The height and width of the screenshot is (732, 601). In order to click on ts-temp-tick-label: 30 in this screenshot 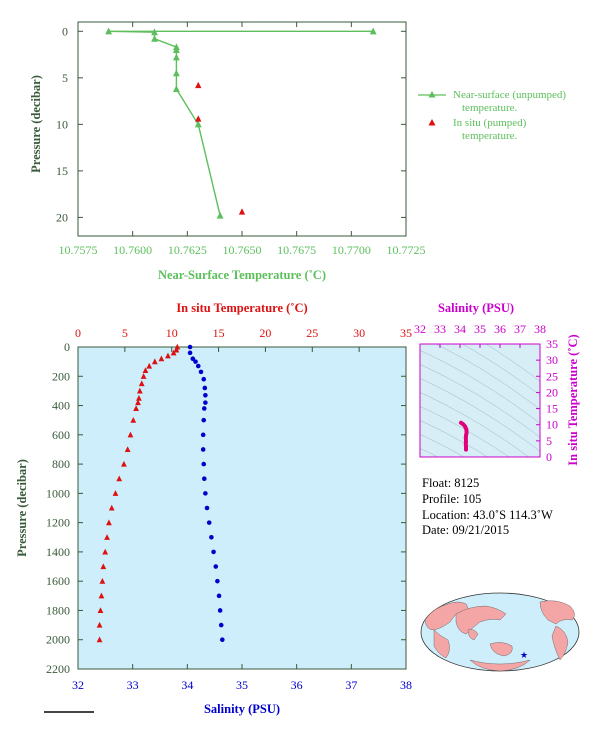, I will do `click(552, 360)`.